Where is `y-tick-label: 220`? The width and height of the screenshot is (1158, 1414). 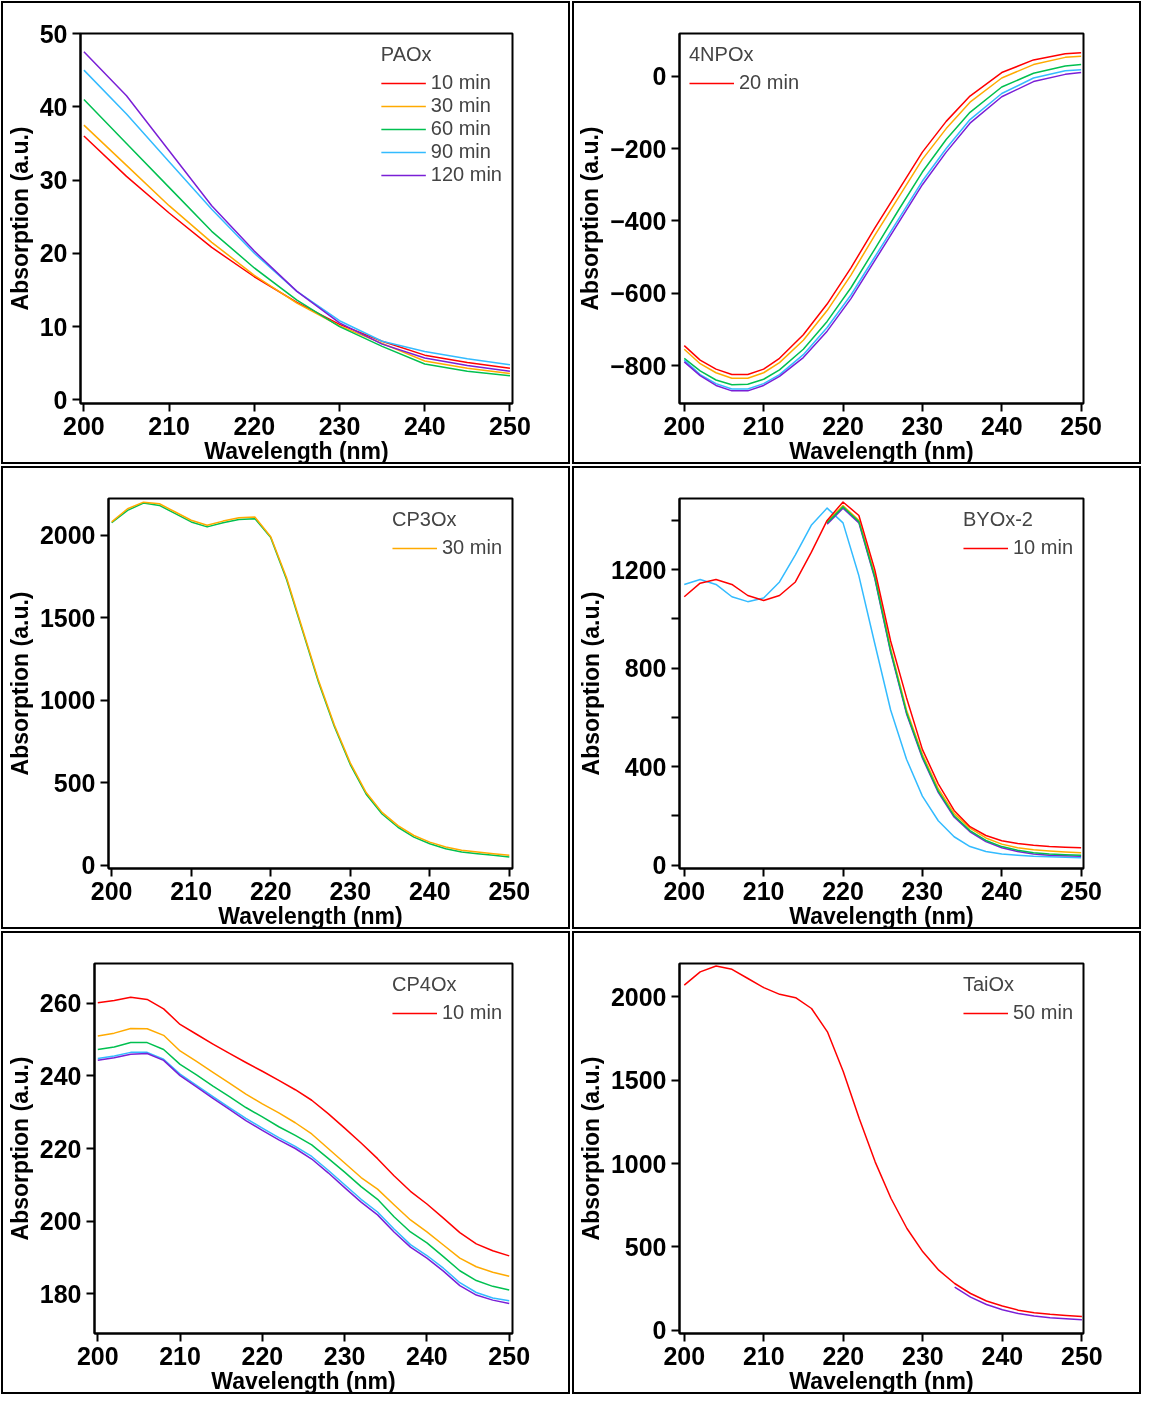 y-tick-label: 220 is located at coordinates (60, 1148).